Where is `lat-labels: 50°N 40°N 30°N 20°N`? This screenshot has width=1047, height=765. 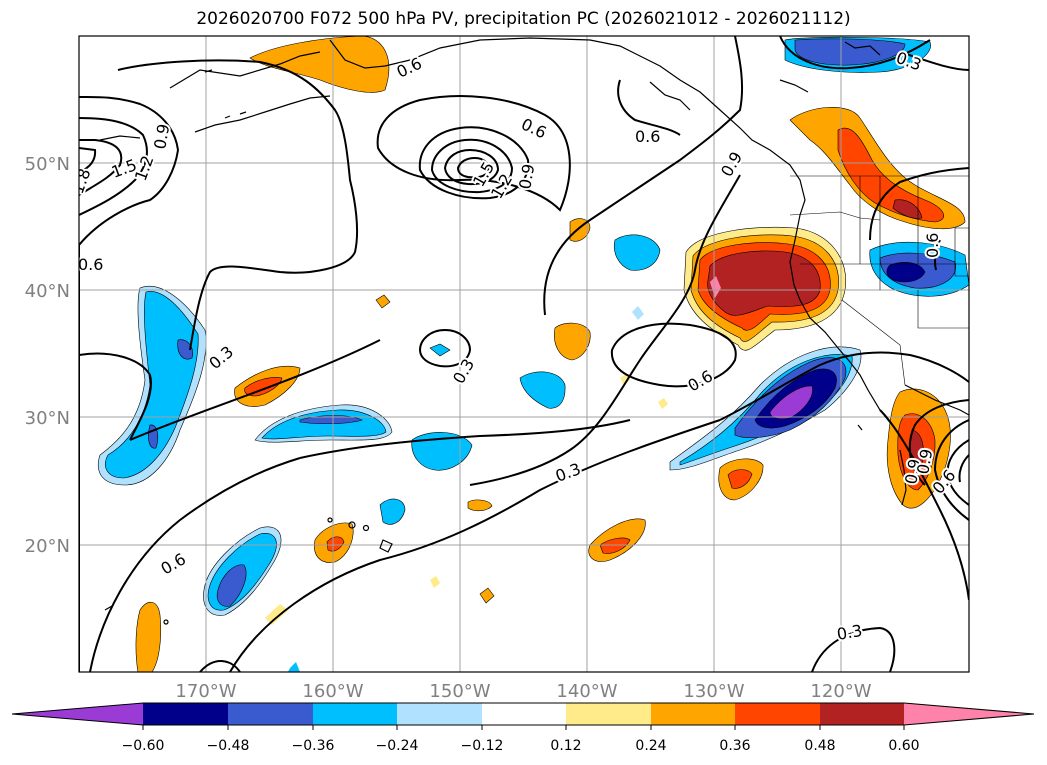
lat-labels: 50°N 40°N 30°N 20°N is located at coordinates (47, 355).